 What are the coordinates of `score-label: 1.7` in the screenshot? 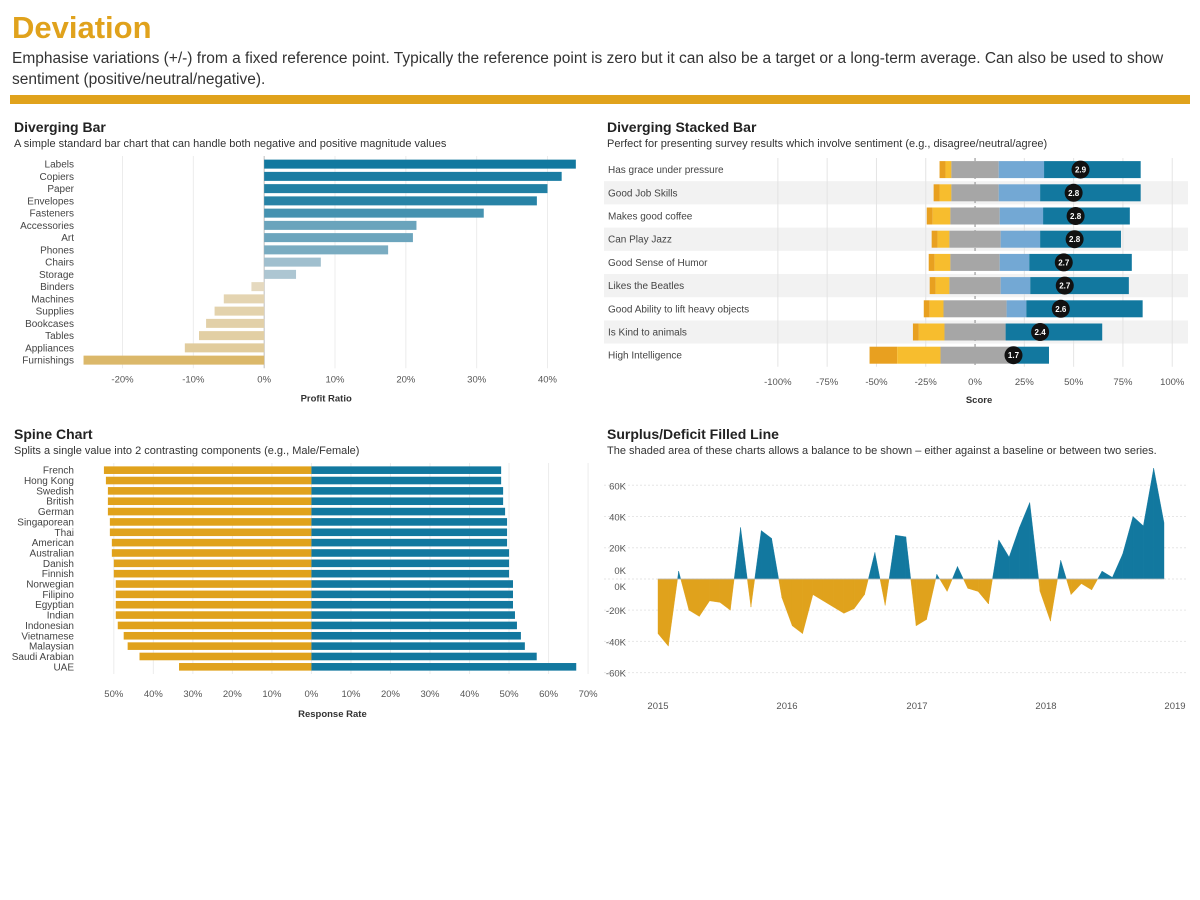 It's located at (1014, 355).